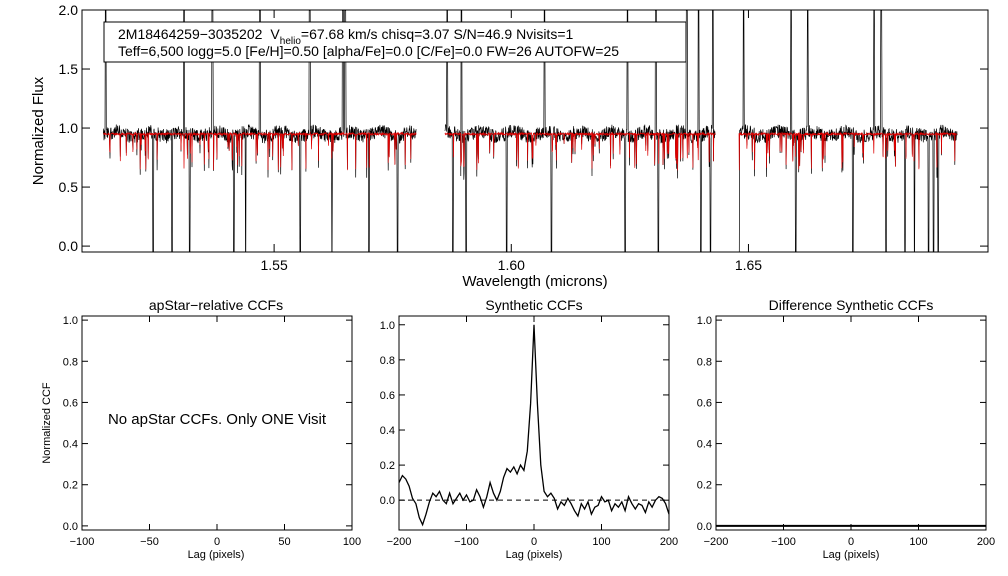 This screenshot has width=1008, height=576. Describe the element at coordinates (216, 555) in the screenshot. I see `apstar-ccf-xlabel: Lag (pixels)` at that location.